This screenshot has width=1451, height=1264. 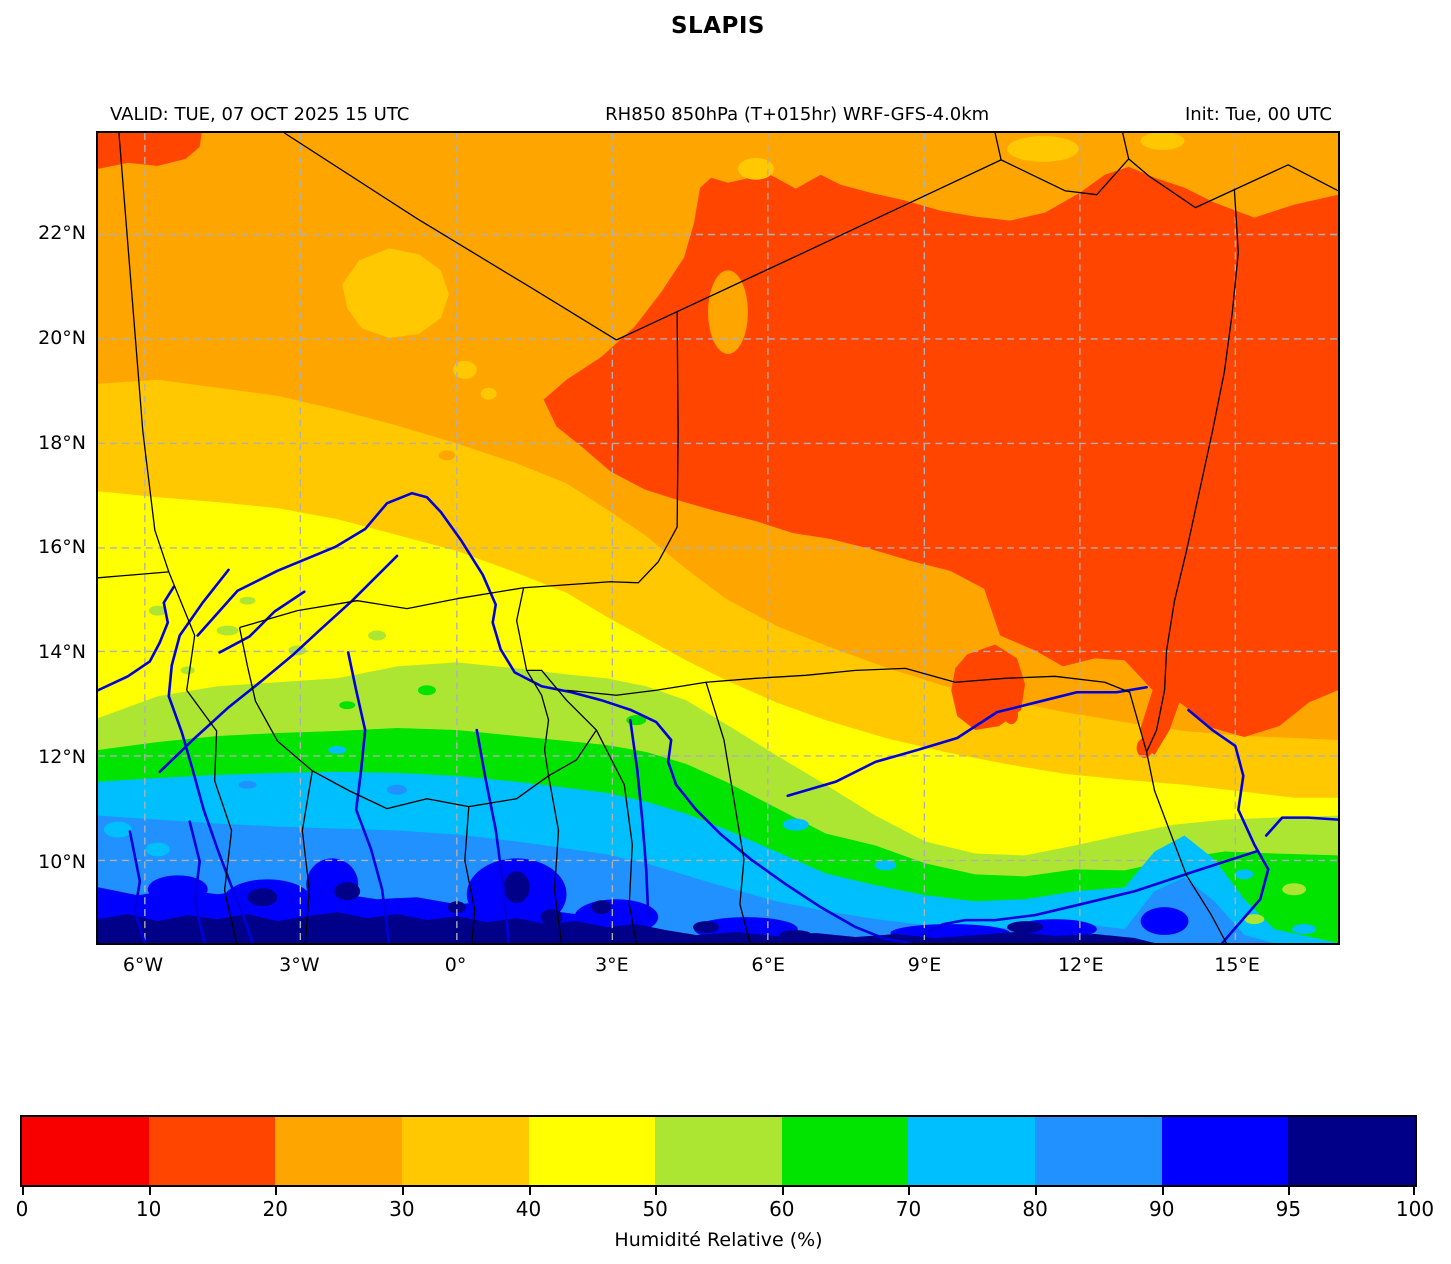 I want to click on colorbar-tick-value: 0, so click(x=22, y=1209).